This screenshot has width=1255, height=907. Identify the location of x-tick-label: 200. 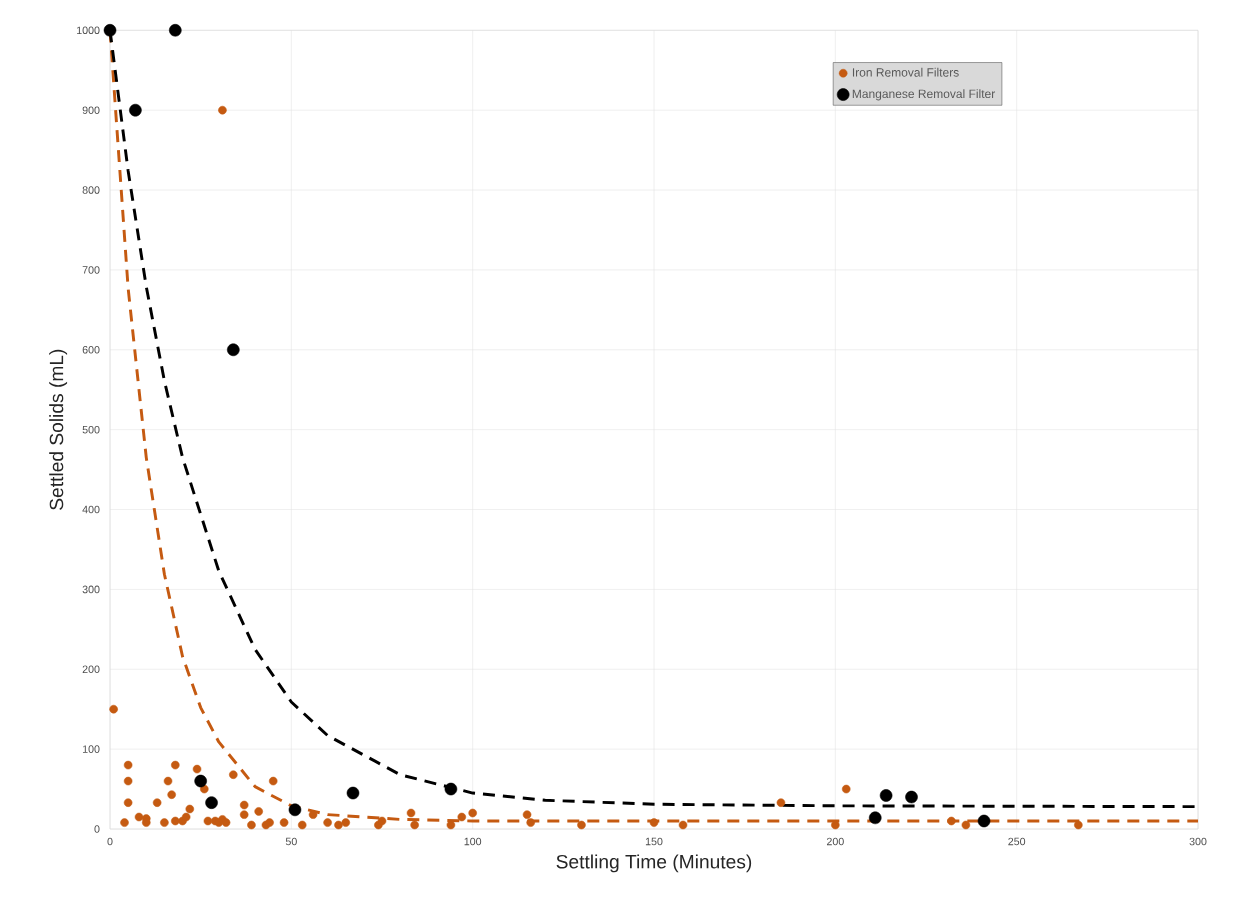
(835, 841).